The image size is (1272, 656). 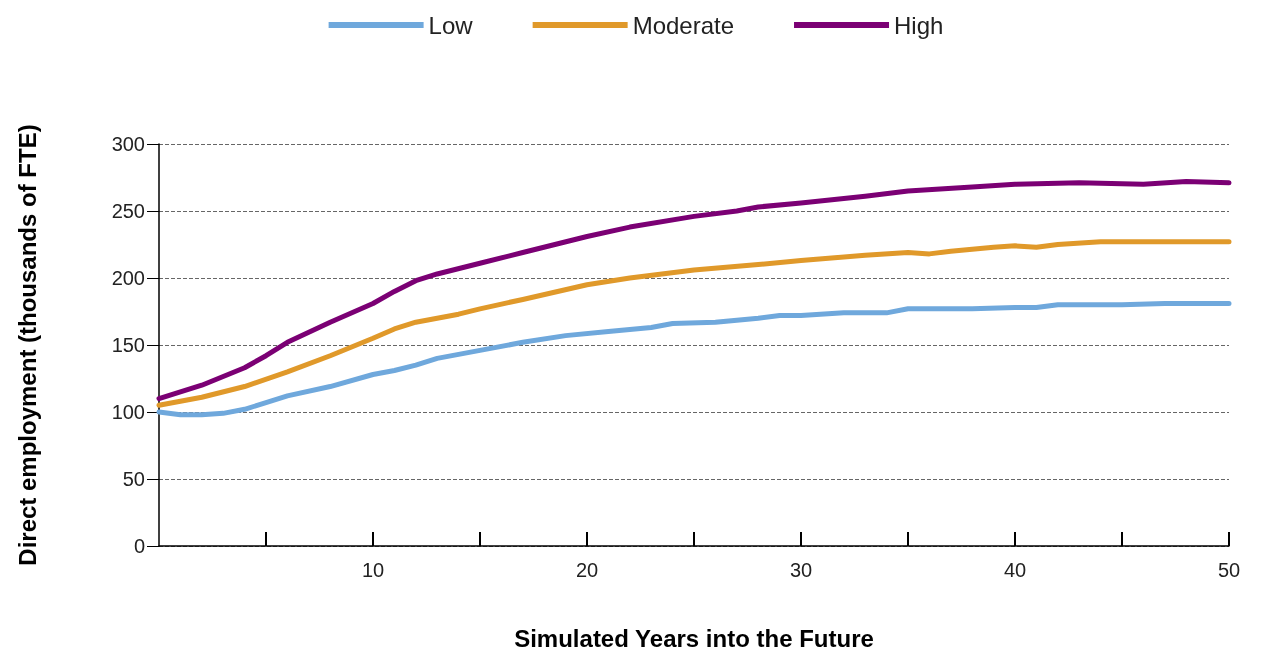 I want to click on y-axis-title: Direct employment (thousands of FTE), so click(x=27, y=345).